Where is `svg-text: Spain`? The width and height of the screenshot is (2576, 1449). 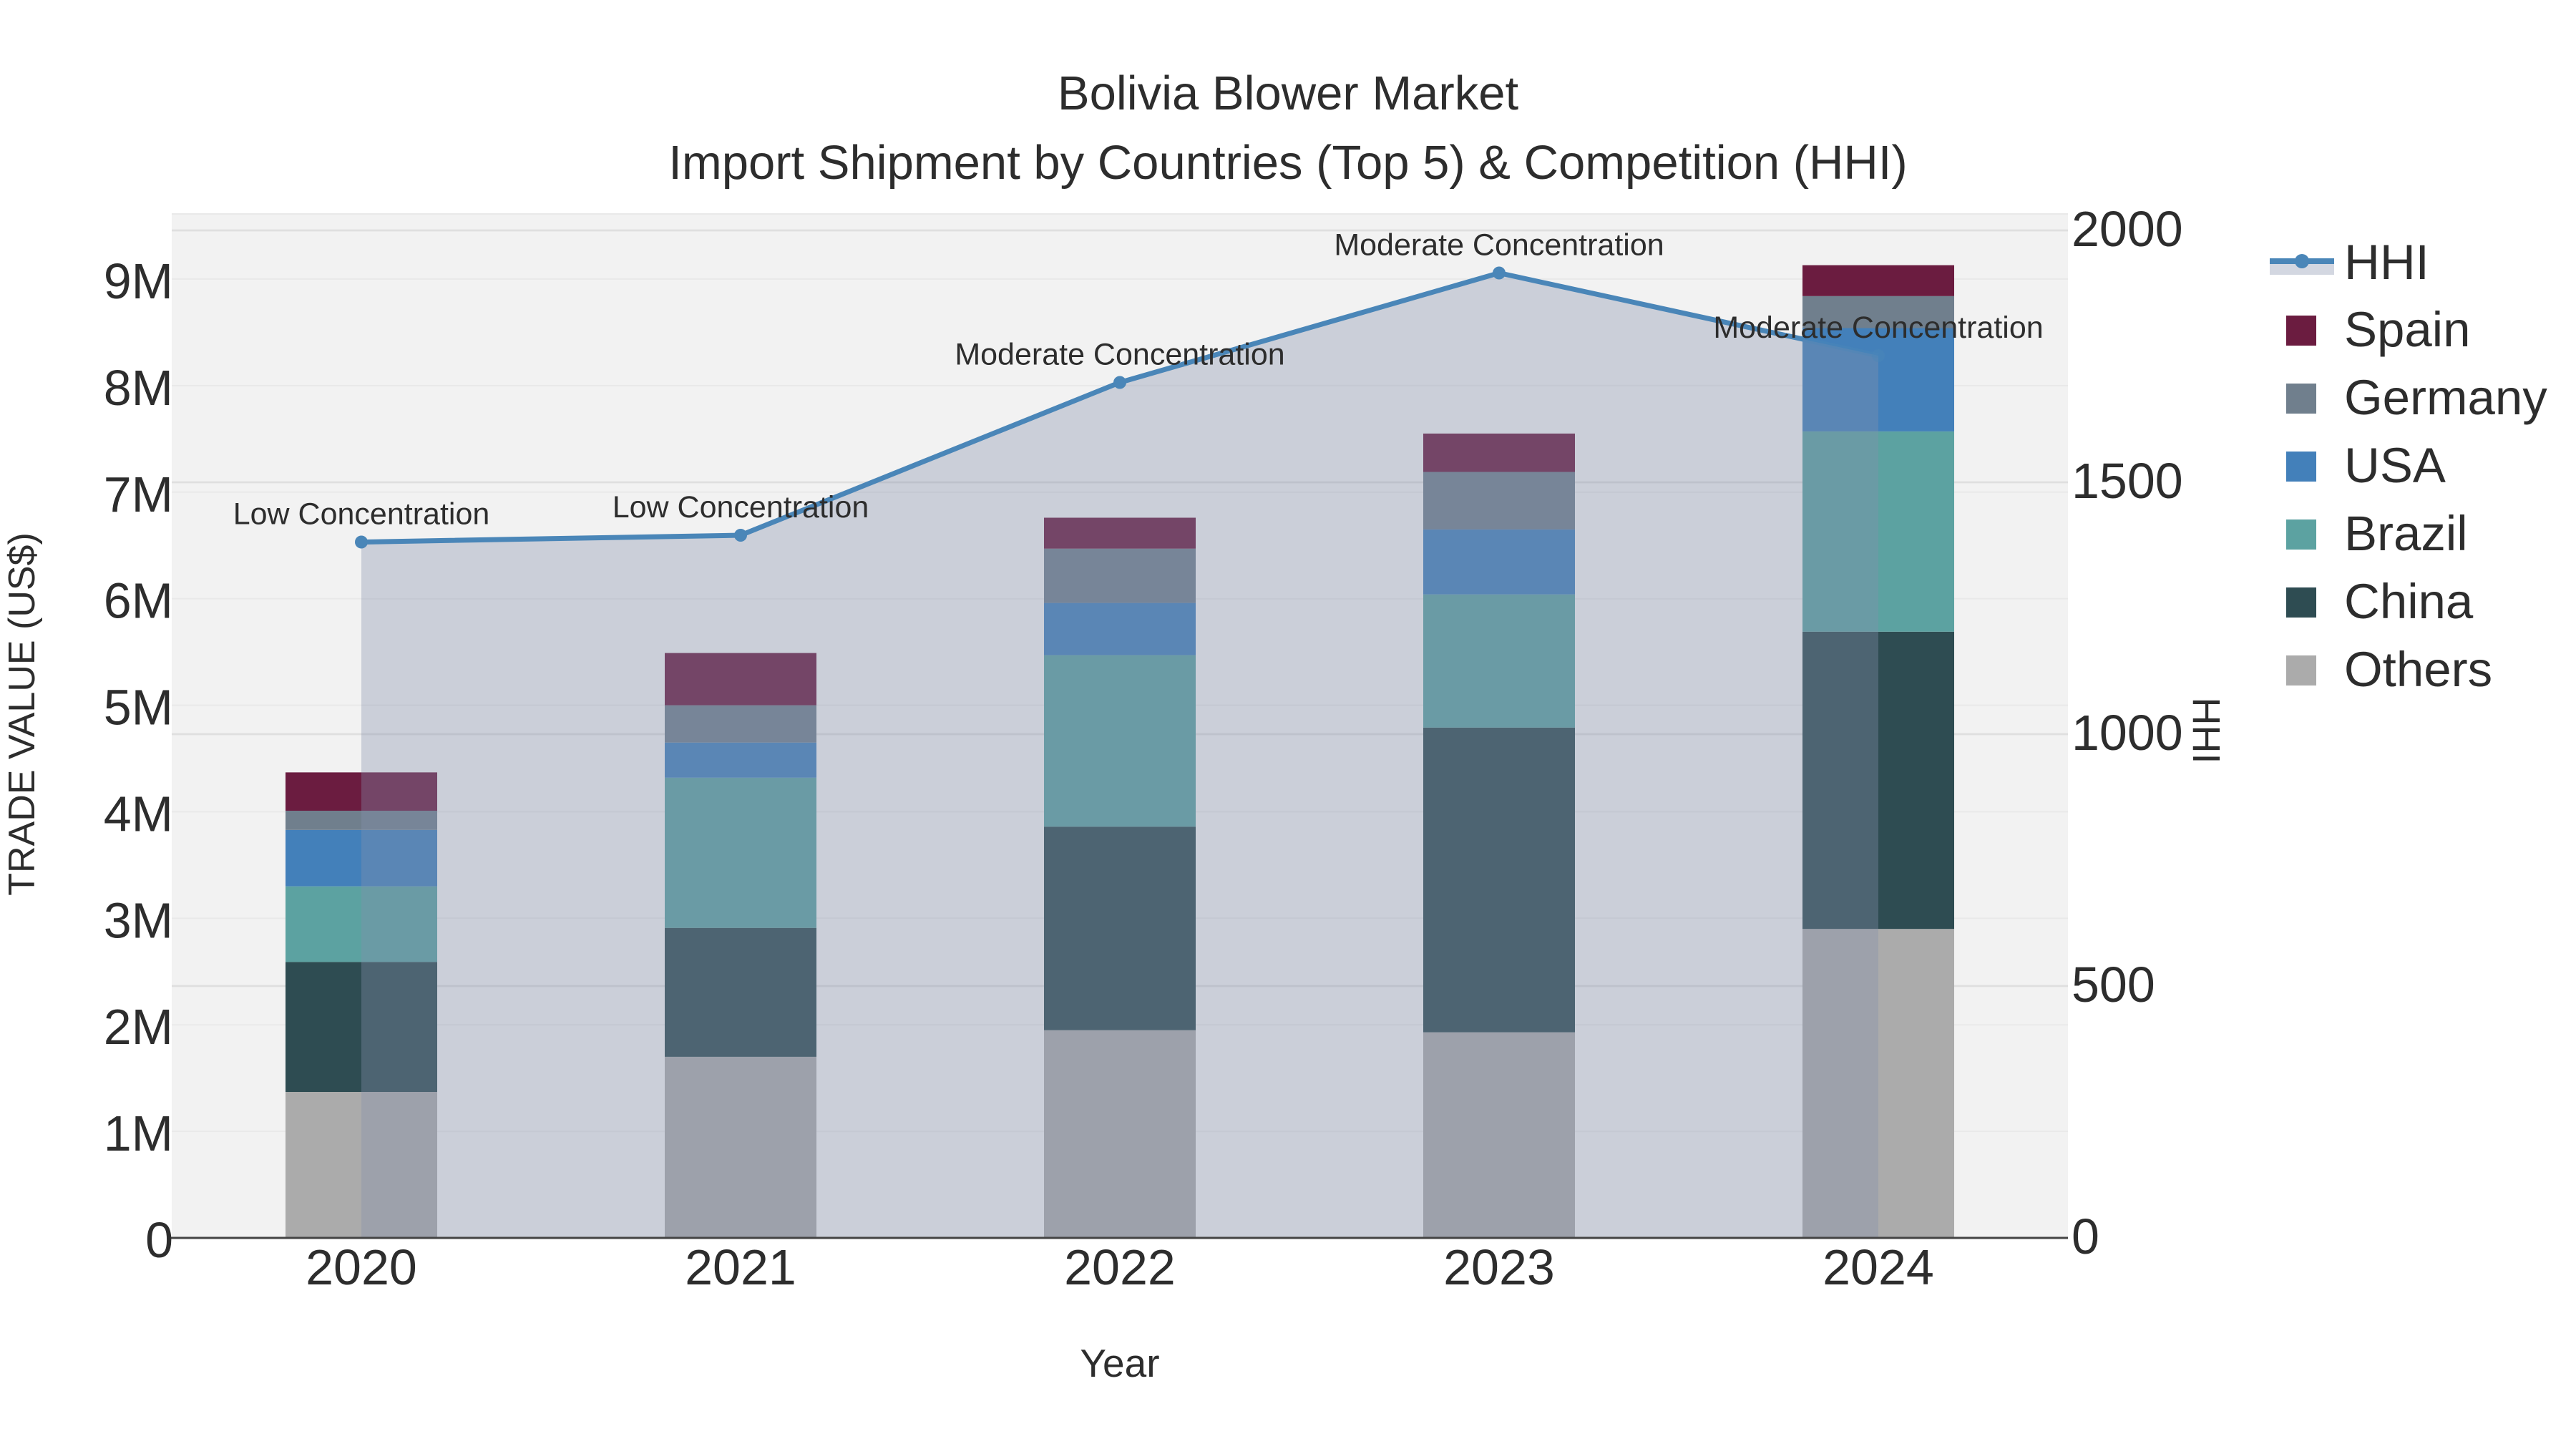
svg-text: Spain is located at coordinates (2407, 329).